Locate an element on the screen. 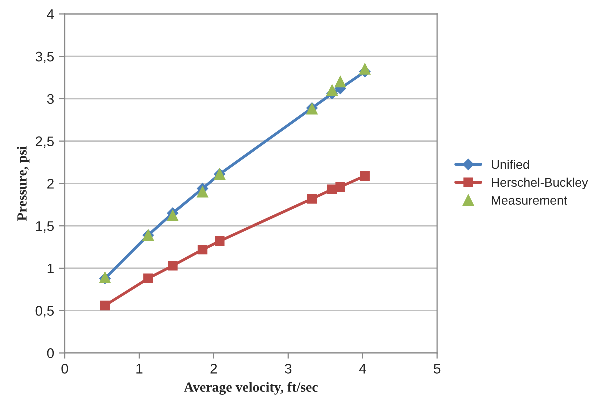 This screenshot has height=406, width=591. y-tick-label: 2,5 is located at coordinates (45, 142).